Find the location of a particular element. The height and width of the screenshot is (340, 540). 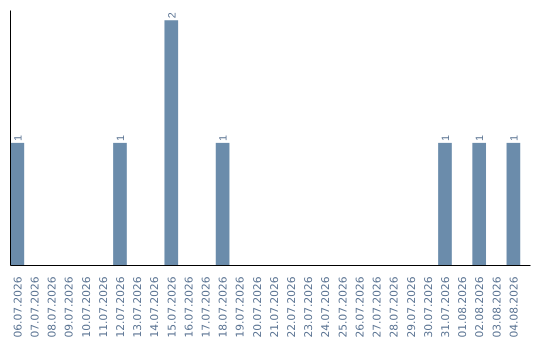

x-tick-label: 09.07.2026 is located at coordinates (69, 307).